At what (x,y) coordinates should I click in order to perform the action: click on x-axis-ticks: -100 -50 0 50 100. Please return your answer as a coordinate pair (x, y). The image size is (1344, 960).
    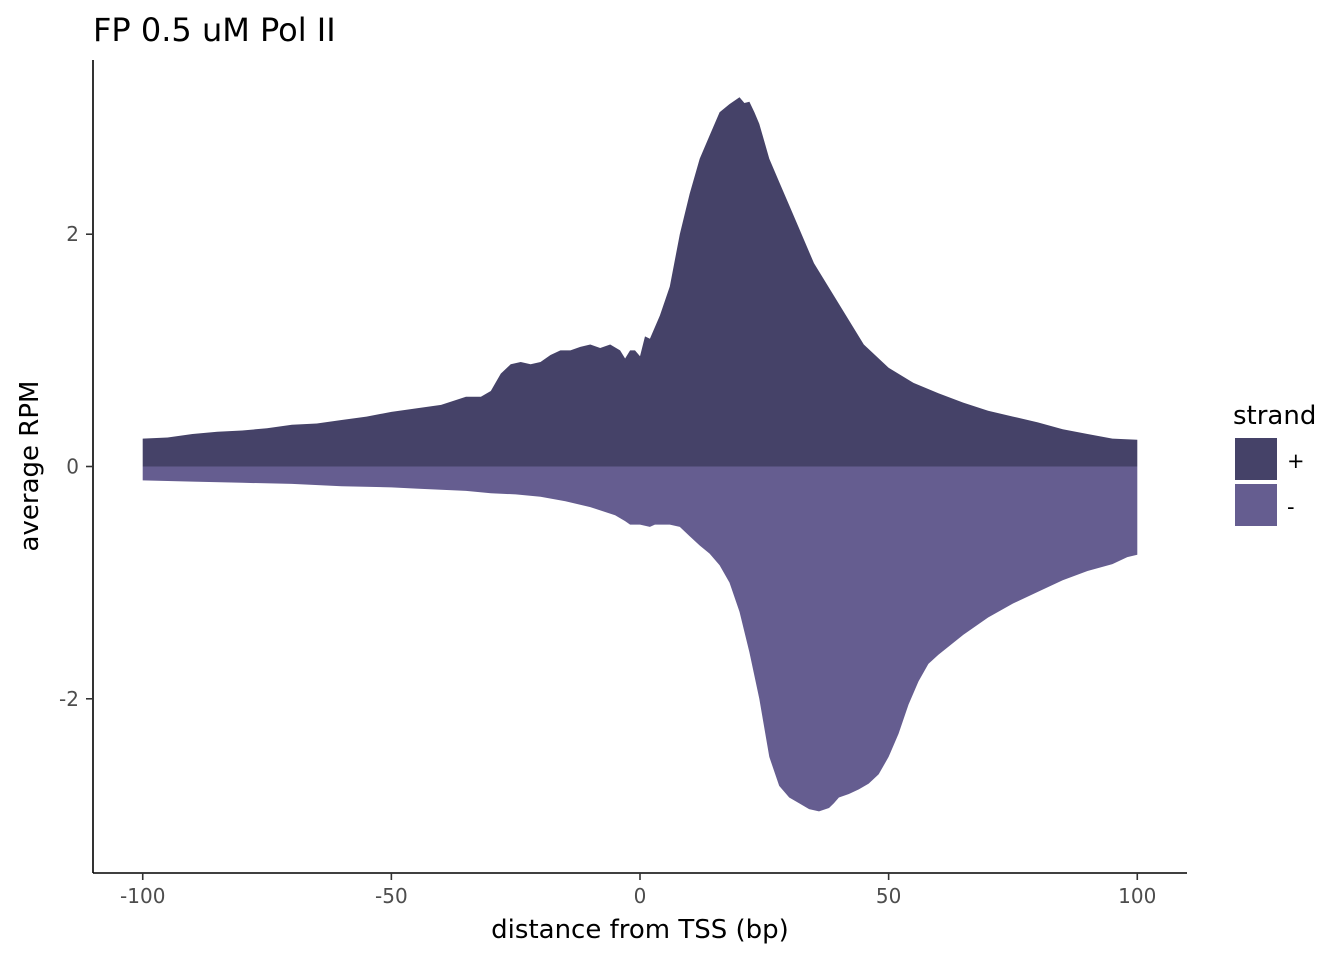
    Looking at the image, I should click on (638, 890).